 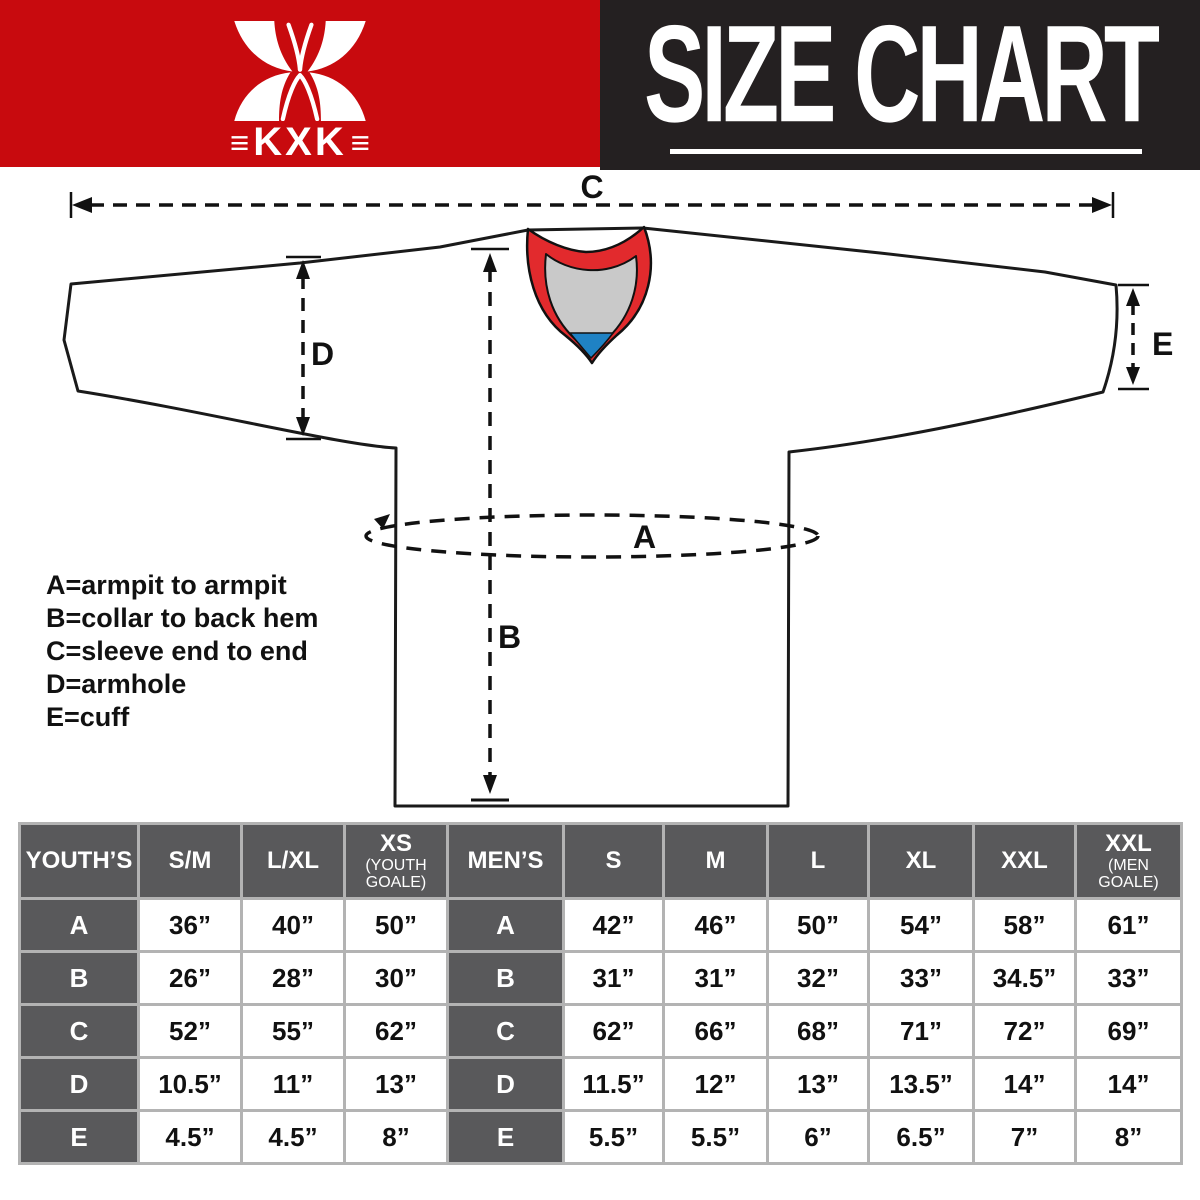 I want to click on men-measure-label-b: B, so click(x=505, y=978).